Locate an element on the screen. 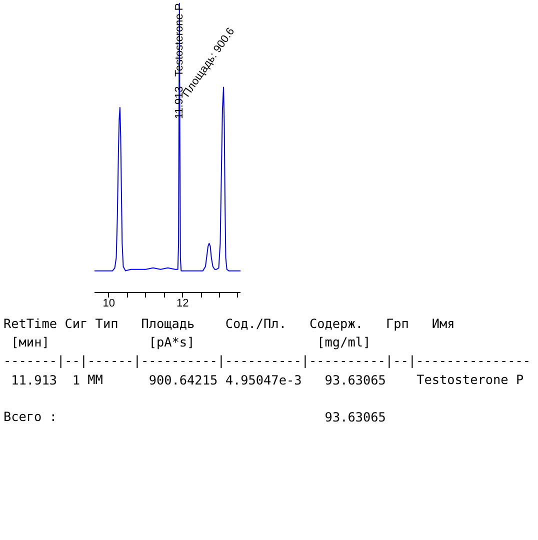 This screenshot has height=540, width=538. text: 11.913 1 MM 900.64215 4.95047e-3 93.63065 Testosterone P is located at coordinates (267, 380).